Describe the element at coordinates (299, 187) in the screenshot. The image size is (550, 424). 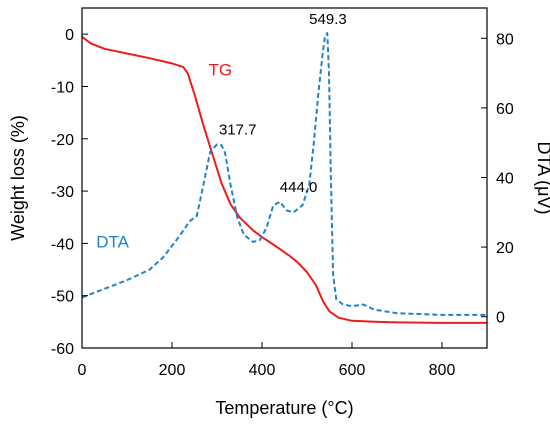
I see `peak-annotation: 444.0` at that location.